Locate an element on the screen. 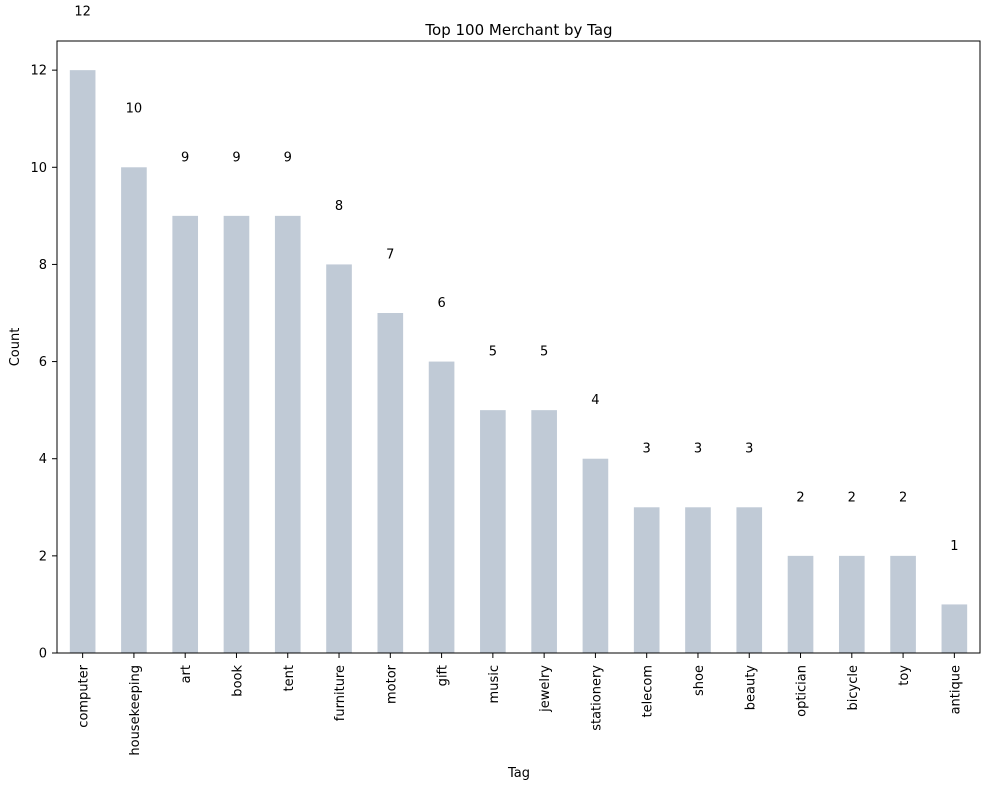 Image resolution: width=989 pixels, height=789 pixels. data-label-computer: 12 is located at coordinates (82, 12).